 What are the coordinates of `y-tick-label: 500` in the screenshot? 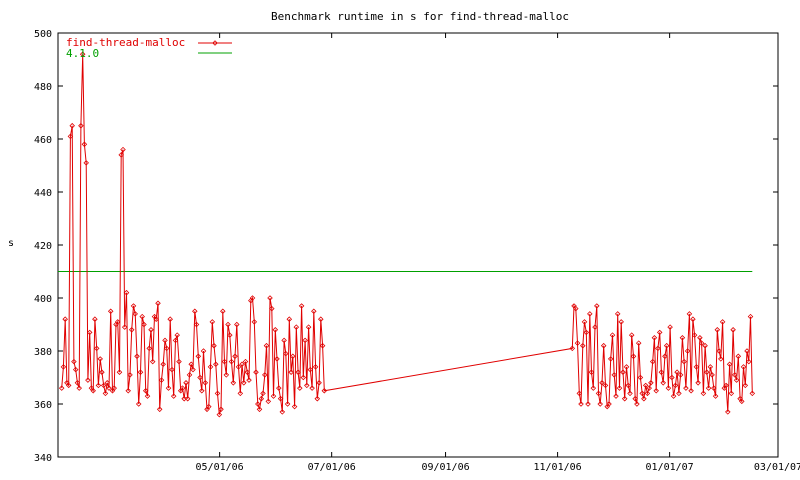 It's located at (43, 34).